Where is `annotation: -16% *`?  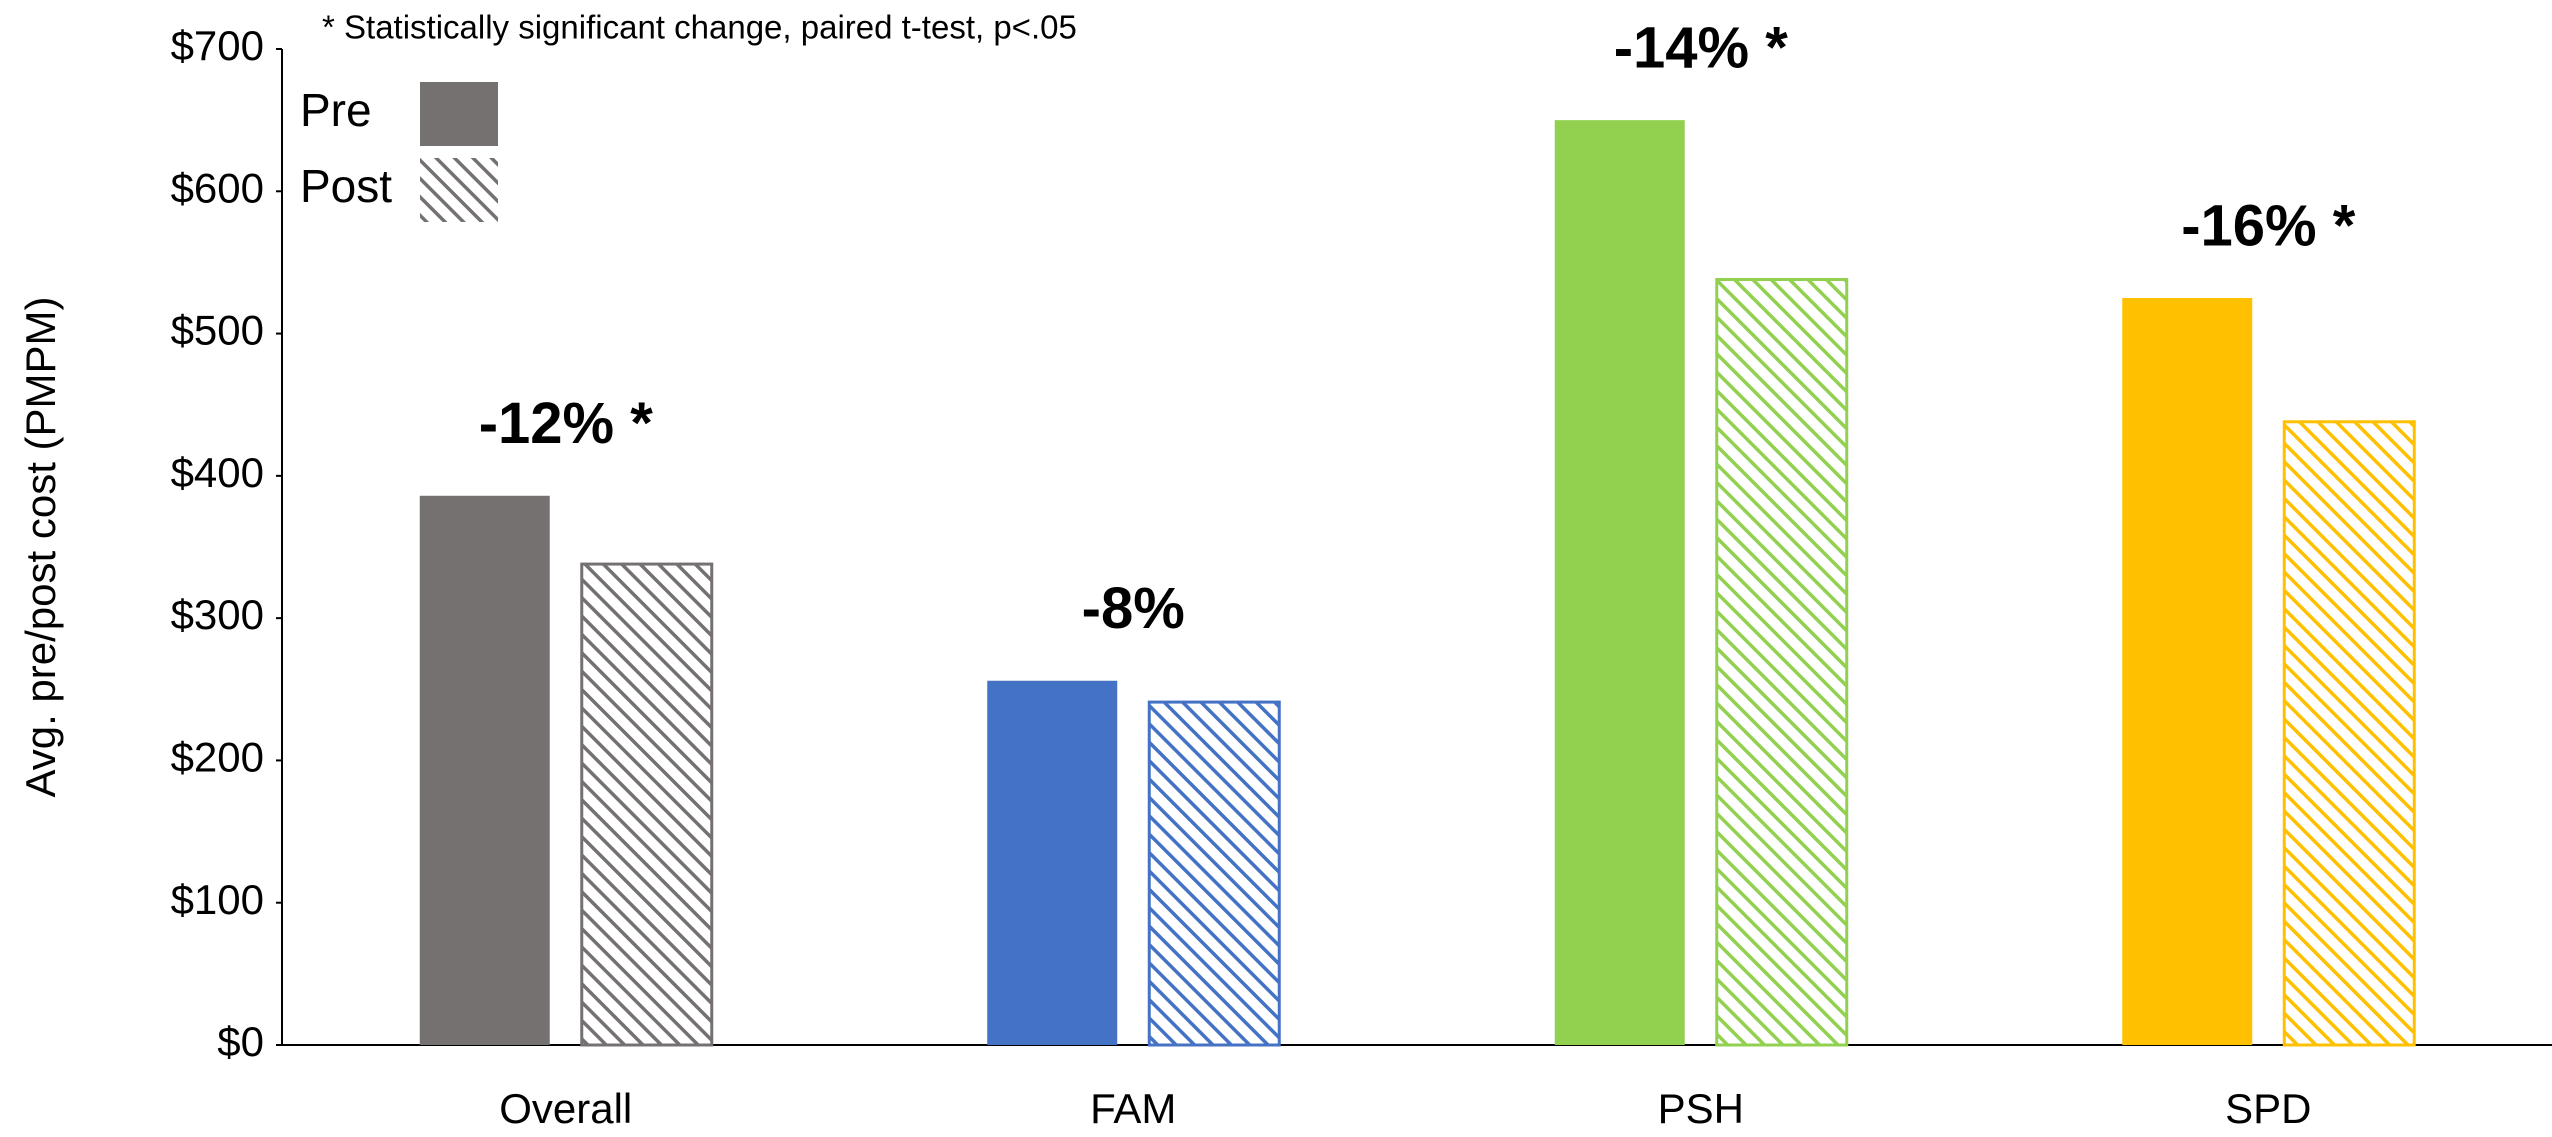
annotation: -16% * is located at coordinates (2268, 225).